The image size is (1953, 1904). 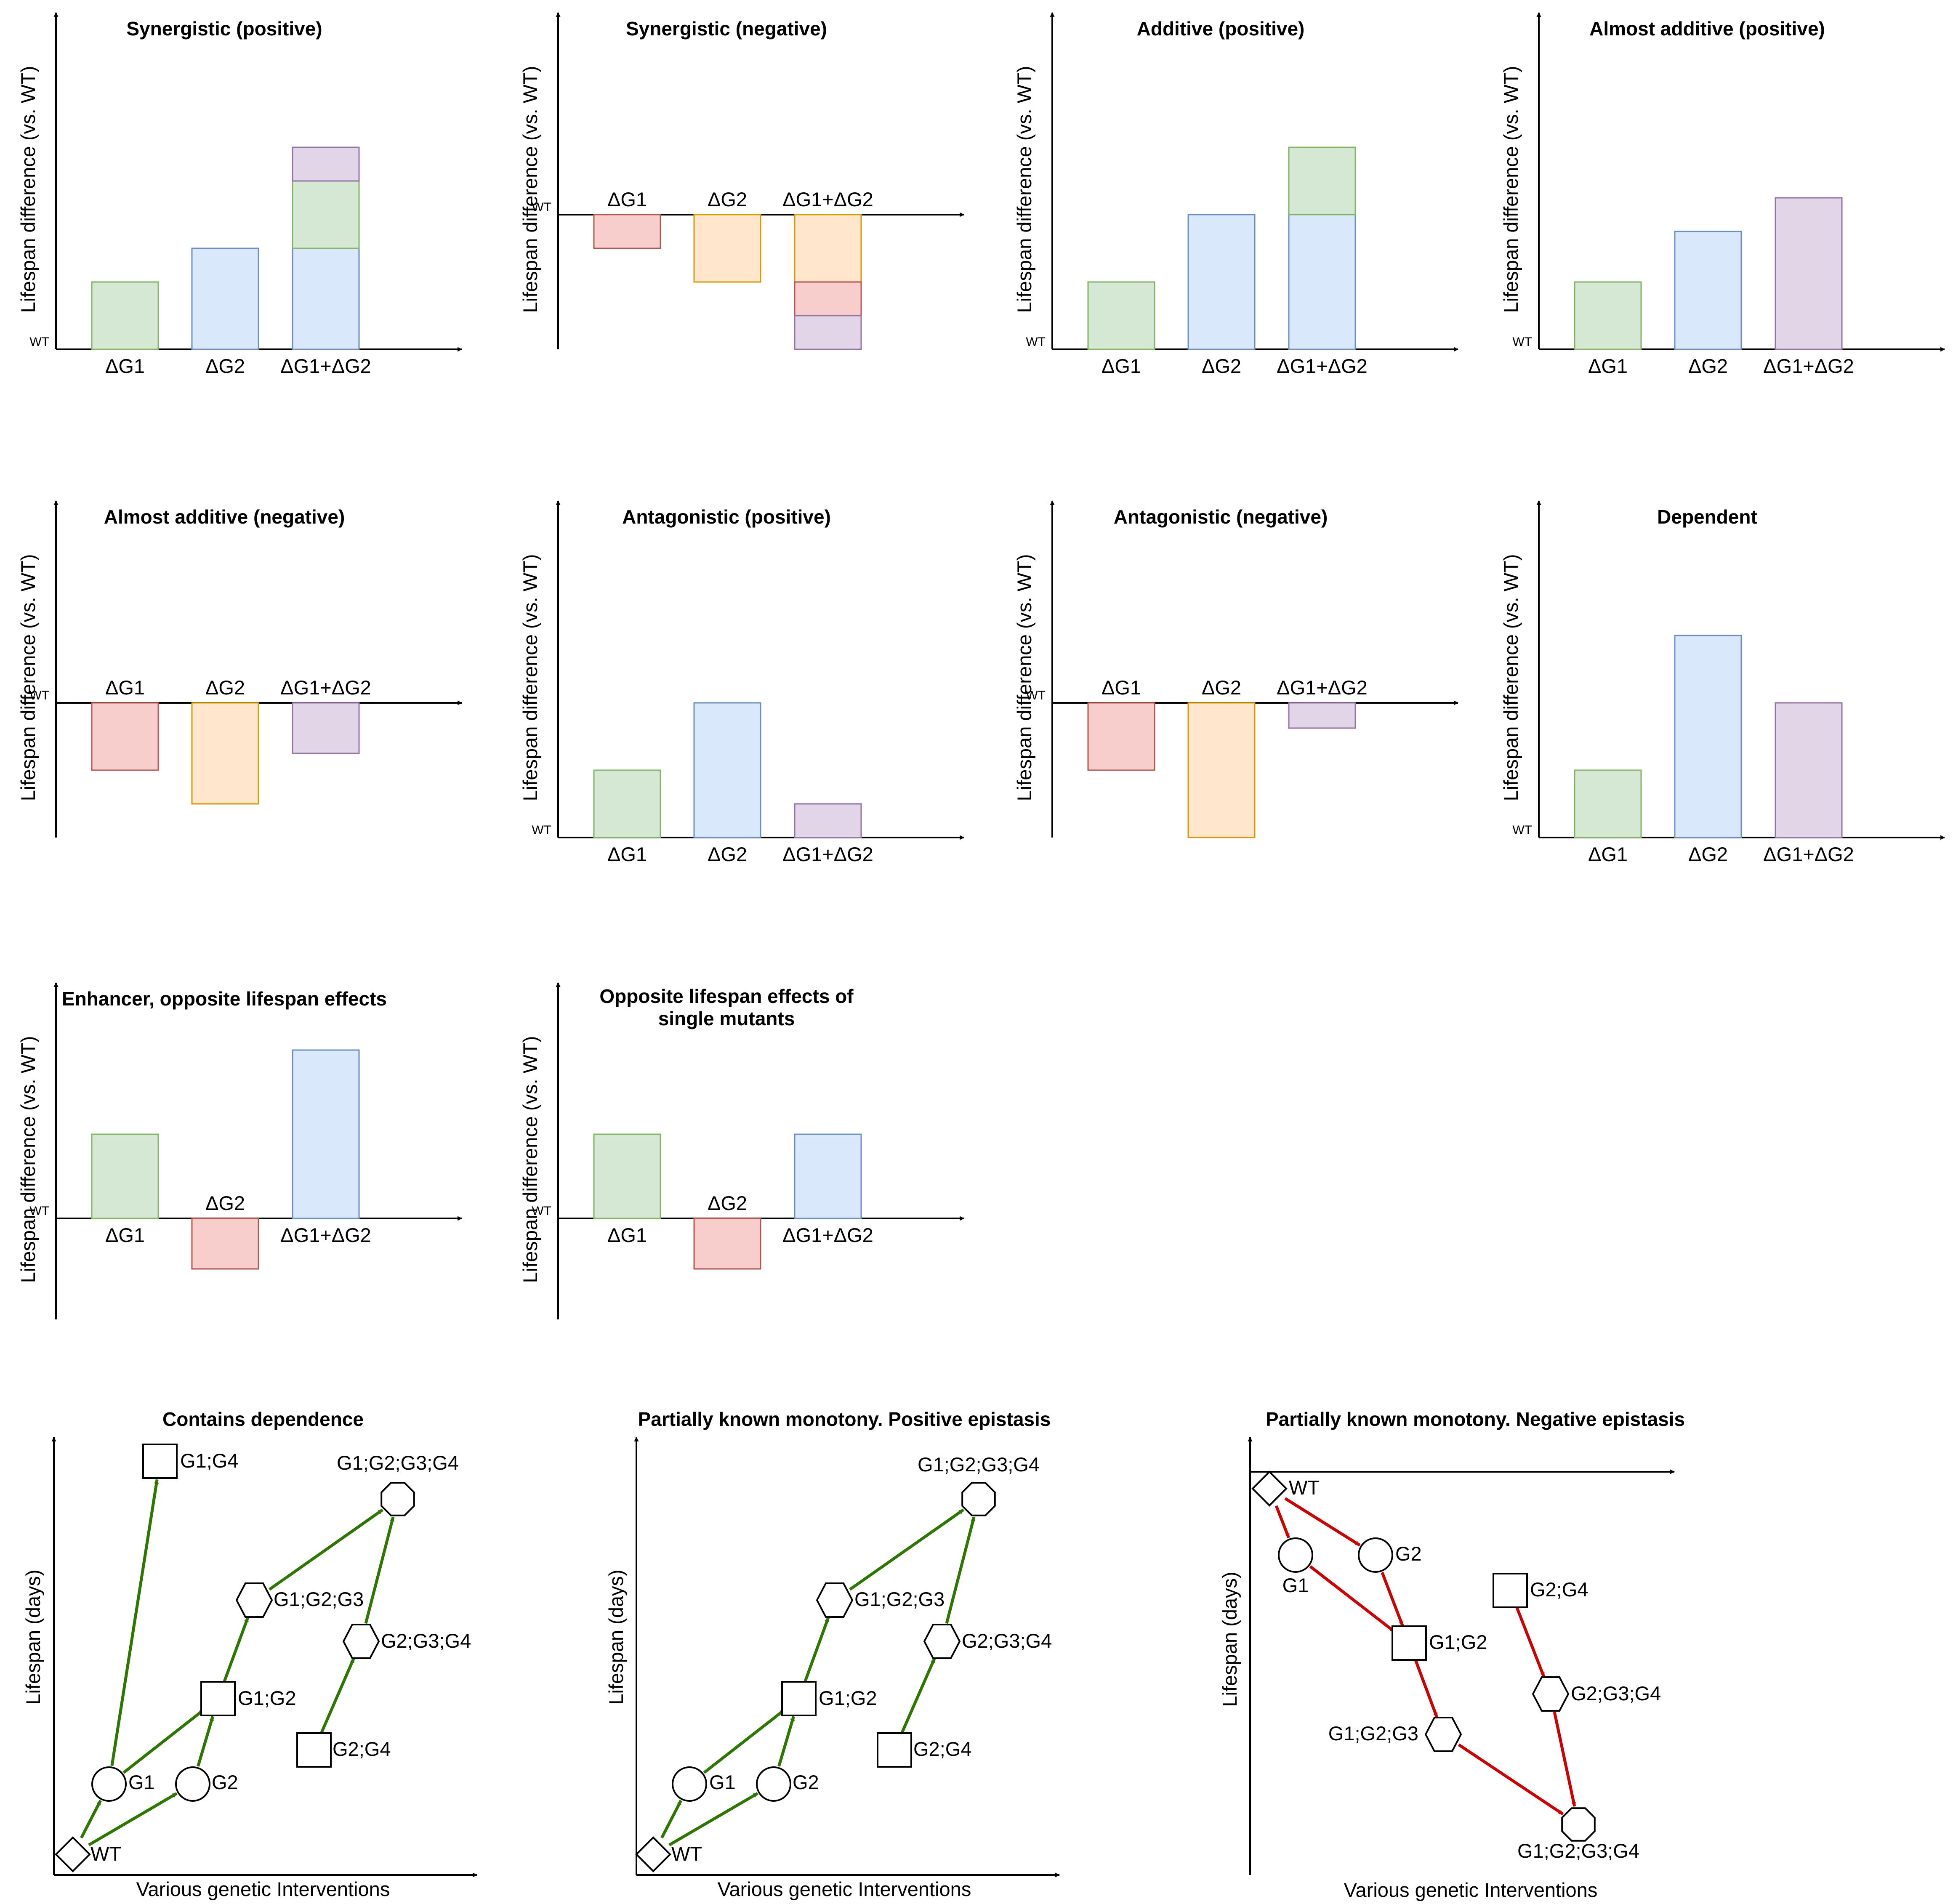 What do you see at coordinates (726, 517) in the screenshot?
I see `panel-title: Antagonistic (positive)` at bounding box center [726, 517].